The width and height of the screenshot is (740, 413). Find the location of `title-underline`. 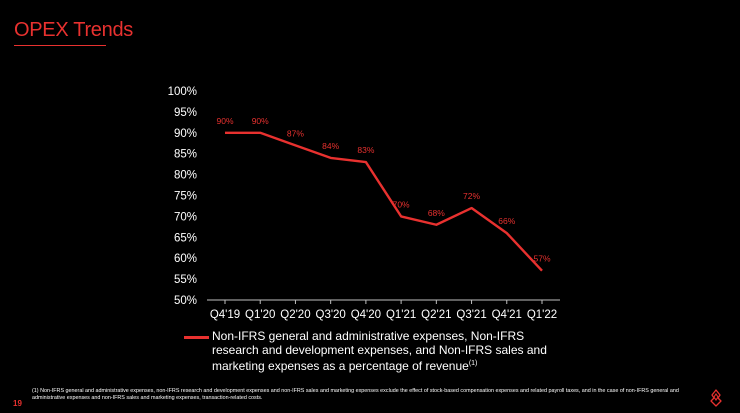

title-underline is located at coordinates (60, 45).